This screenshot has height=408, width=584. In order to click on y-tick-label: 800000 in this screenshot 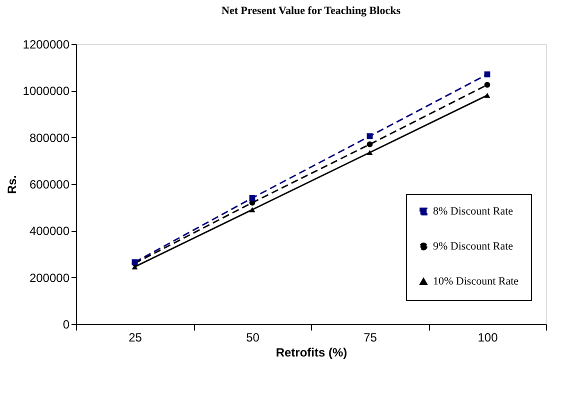, I will do `click(49, 137)`.